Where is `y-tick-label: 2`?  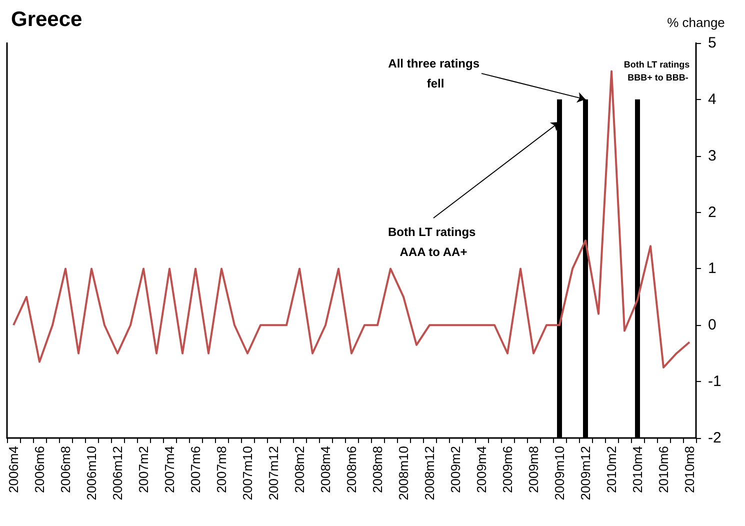
y-tick-label: 2 is located at coordinates (712, 212).